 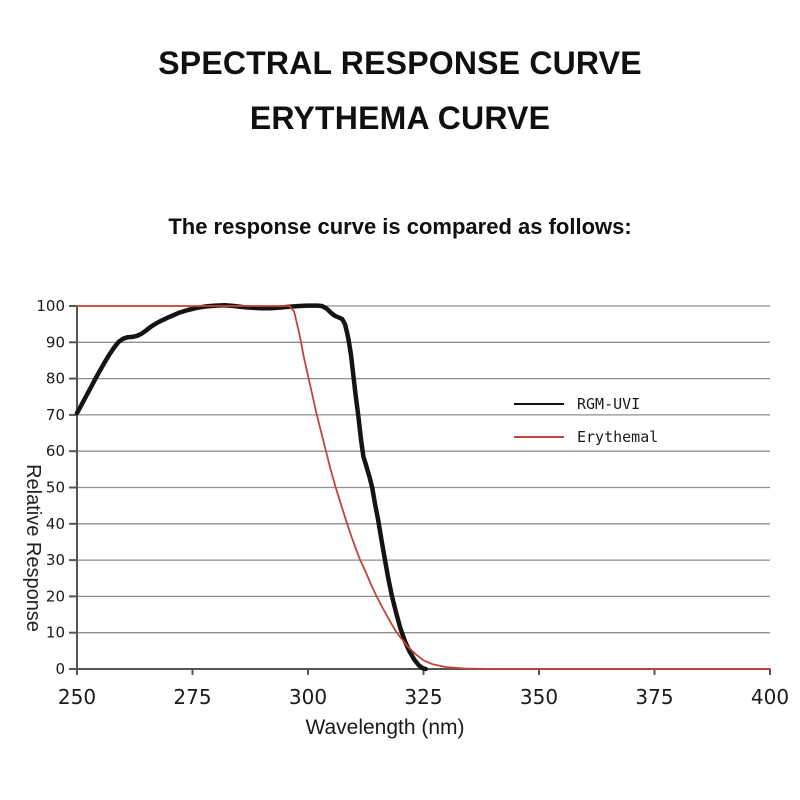 I want to click on page-title-line2: ERYTHEMA CURVE, so click(x=400, y=118).